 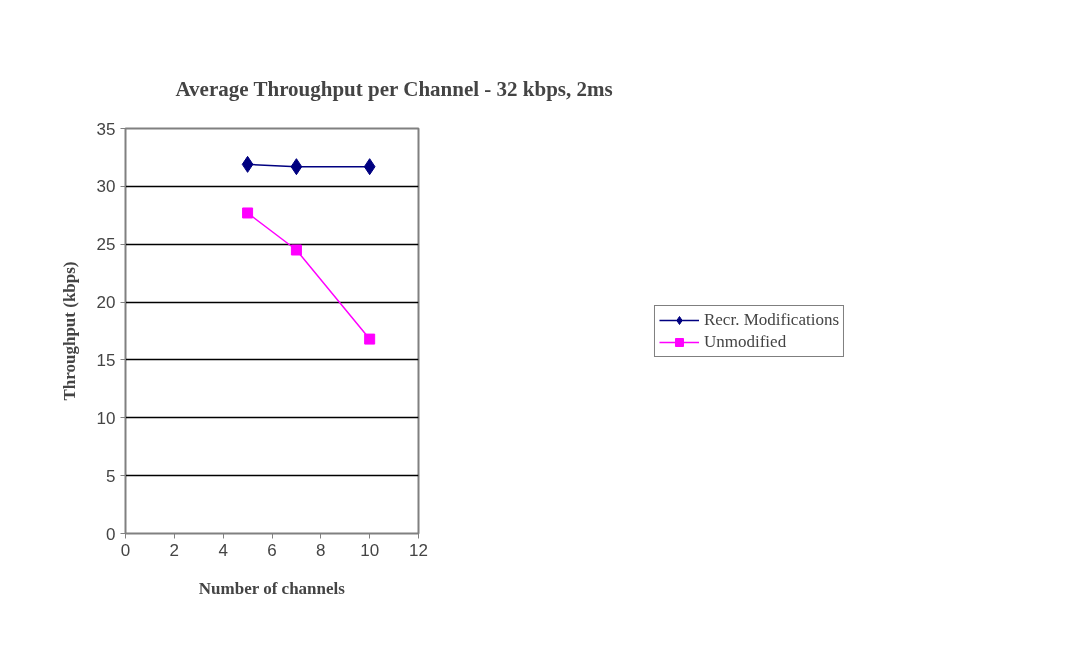 What do you see at coordinates (106, 187) in the screenshot?
I see `y-tick-label: 30` at bounding box center [106, 187].